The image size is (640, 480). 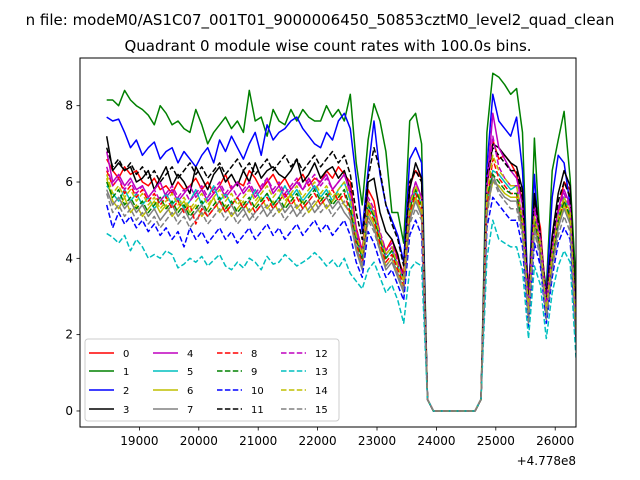 I want to click on x-axis: 19000 20000 21000 22000 23000 24000 25000 26000, so click(x=347, y=437).